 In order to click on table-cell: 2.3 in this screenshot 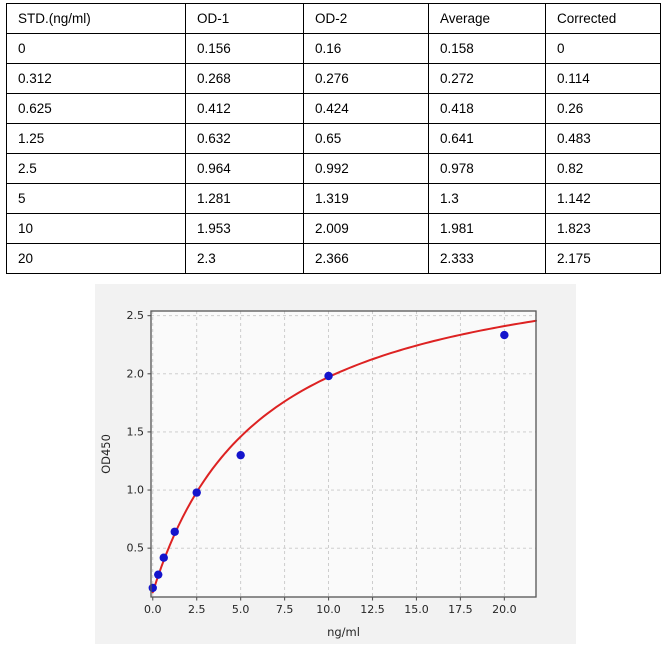, I will do `click(244, 258)`.